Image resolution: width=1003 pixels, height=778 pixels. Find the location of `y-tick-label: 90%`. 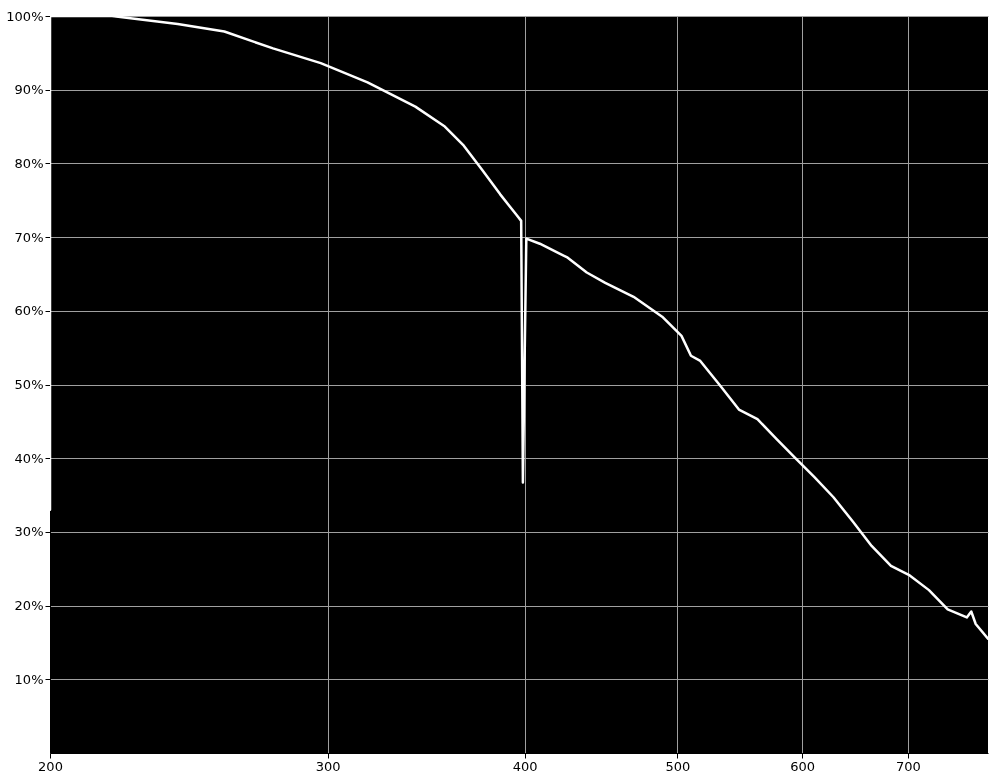

y-tick-label: 90% is located at coordinates (29, 90).